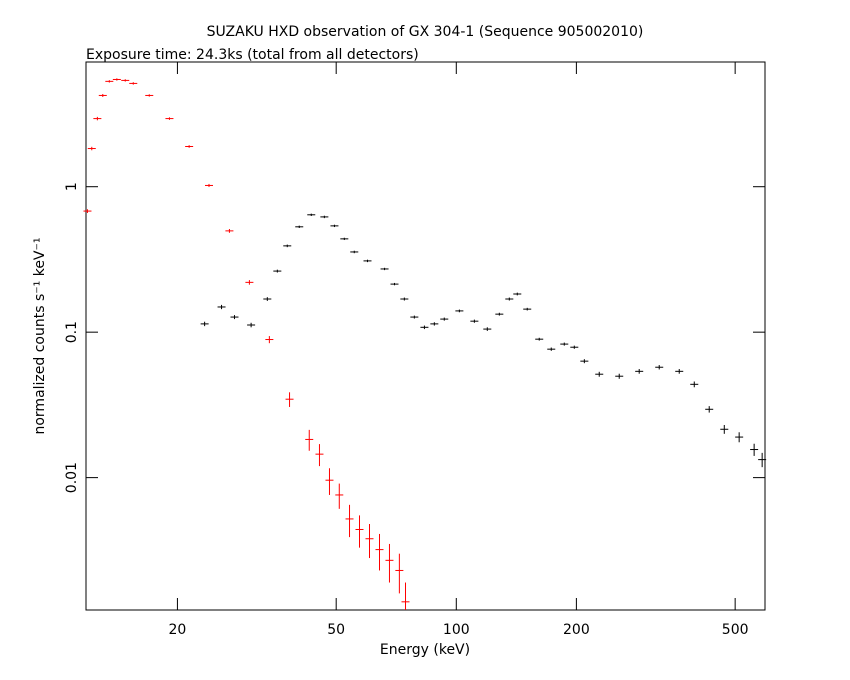 This screenshot has height=680, width=850. What do you see at coordinates (72, 477) in the screenshot?
I see `y-tick-label: 0.01` at bounding box center [72, 477].